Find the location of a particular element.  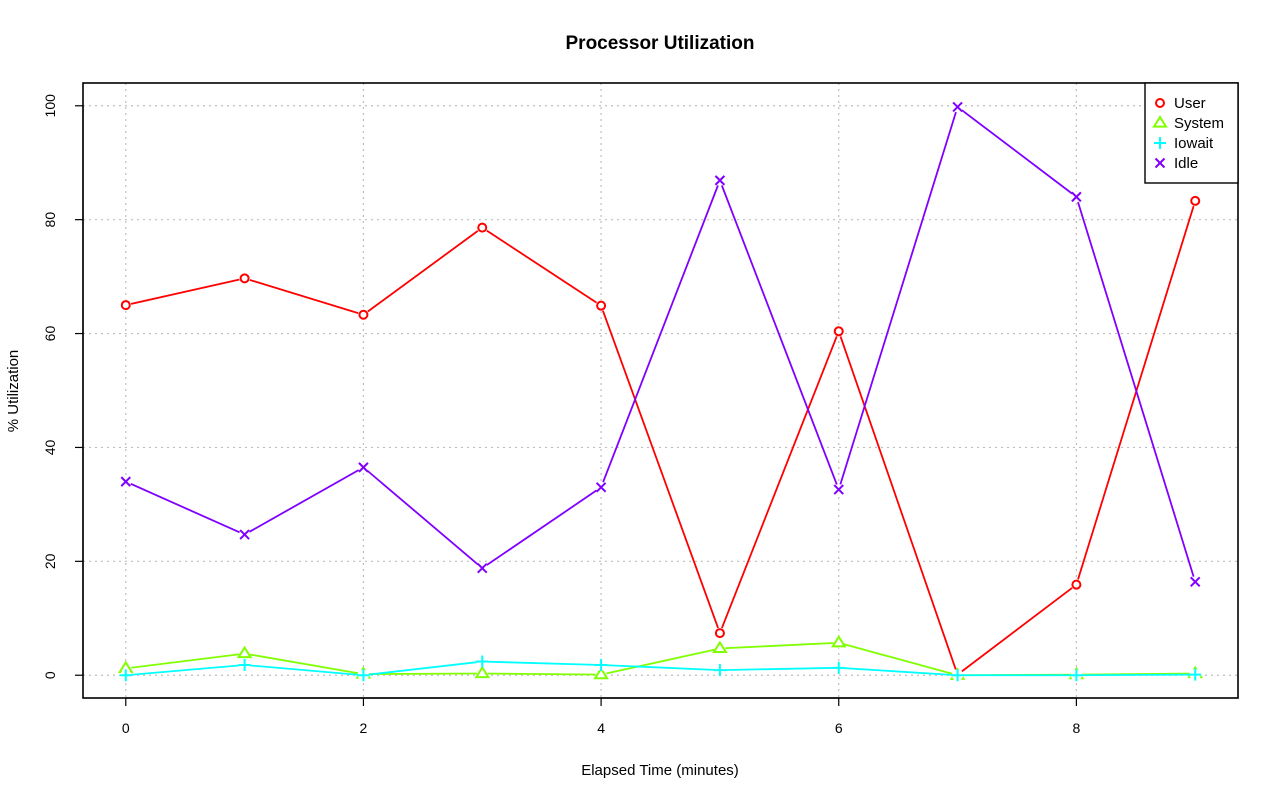

y-tick-label: 60 is located at coordinates (50, 334).